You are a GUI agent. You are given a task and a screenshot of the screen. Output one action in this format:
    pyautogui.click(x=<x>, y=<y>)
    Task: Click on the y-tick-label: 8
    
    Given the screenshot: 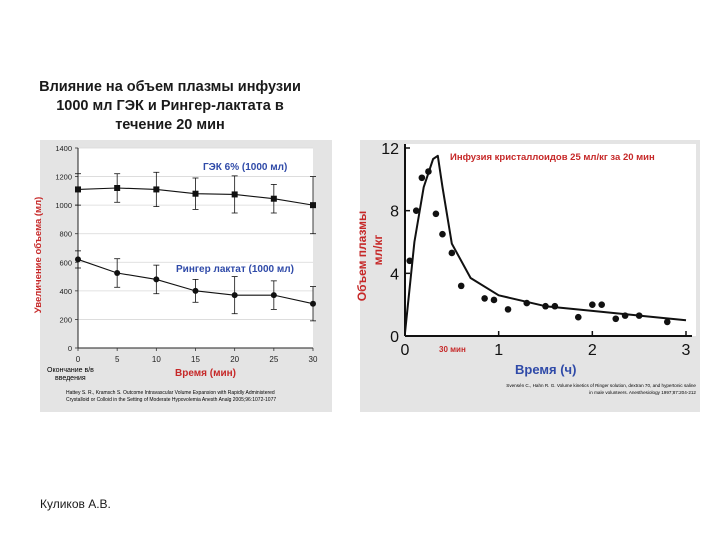 What is the action you would take?
    pyautogui.click(x=394, y=212)
    